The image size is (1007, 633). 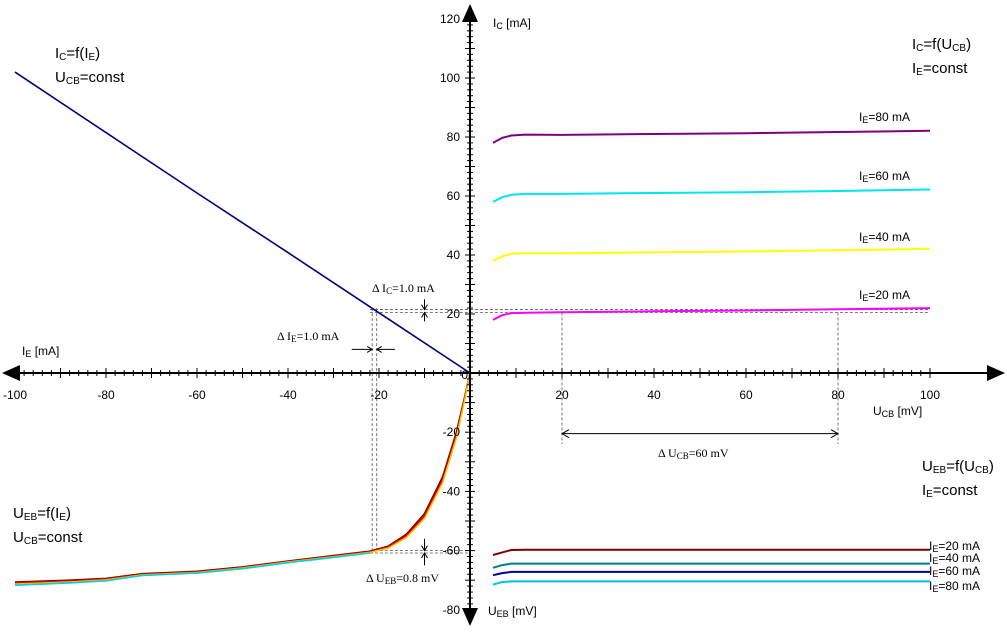 What do you see at coordinates (15, 395) in the screenshot?
I see `x-tick-label: -100` at bounding box center [15, 395].